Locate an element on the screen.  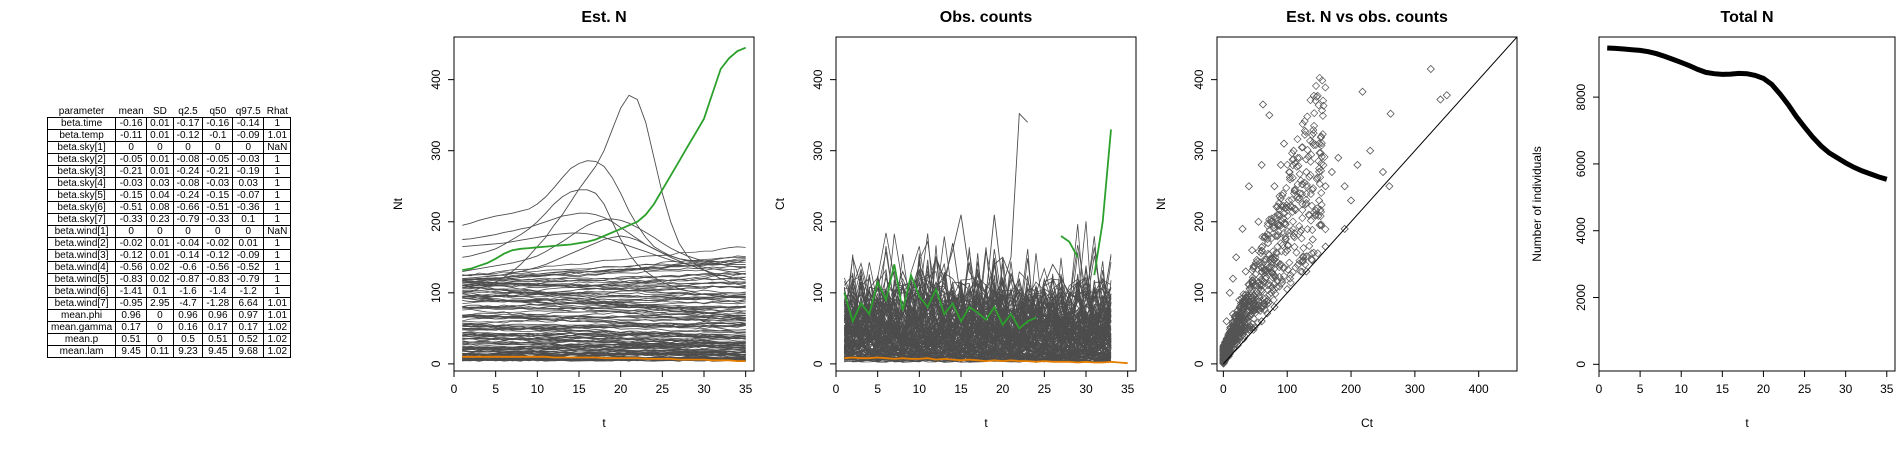
table-row: mean.lam 9.45 0.11 9.23 9.45 9.68 1.02 is located at coordinates (169, 351).